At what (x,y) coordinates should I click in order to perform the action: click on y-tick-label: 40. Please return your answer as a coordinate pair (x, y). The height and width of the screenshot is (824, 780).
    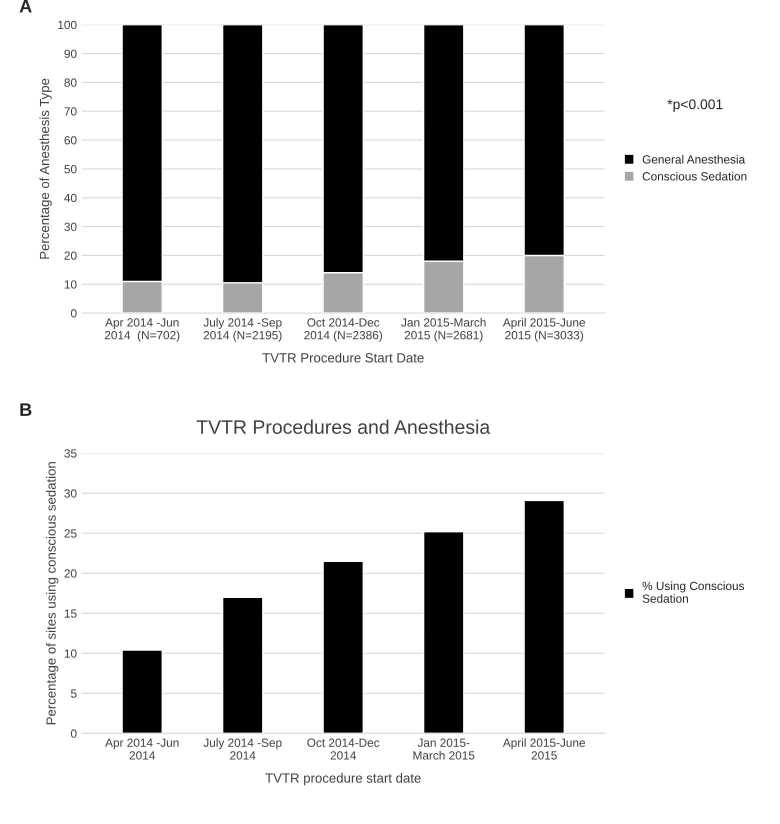
    Looking at the image, I should click on (70, 198).